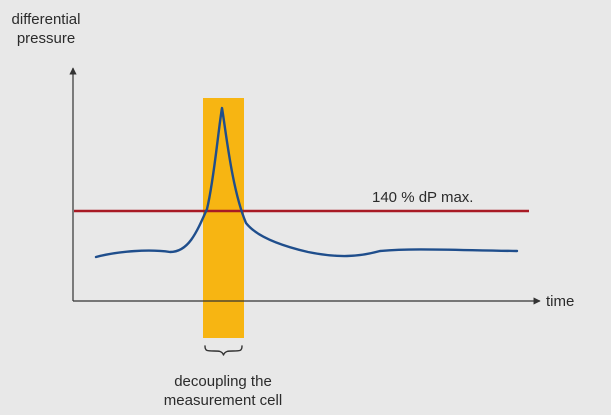  What do you see at coordinates (423, 197) in the screenshot?
I see `threshold-label: 140 % dP max.` at bounding box center [423, 197].